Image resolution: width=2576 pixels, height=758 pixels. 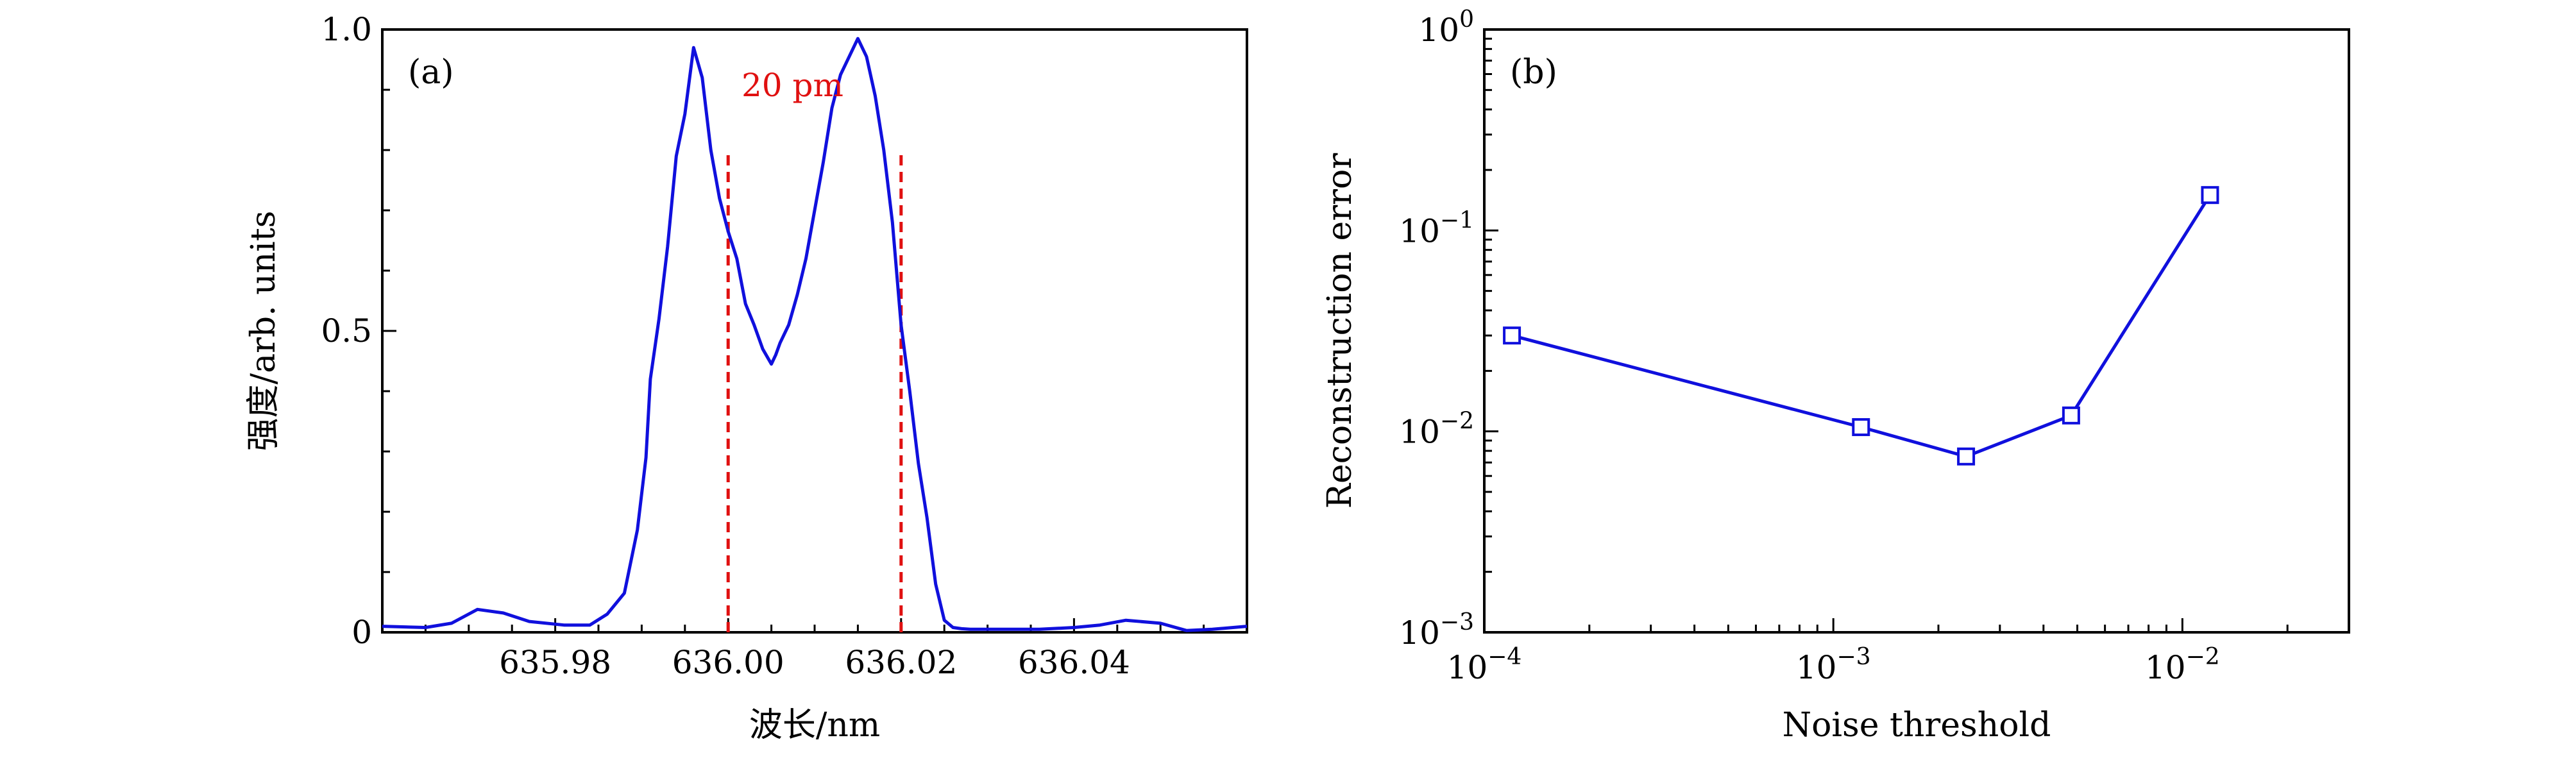 What do you see at coordinates (346, 29) in the screenshot?
I see `panel-a-ytick-label: 1.0` at bounding box center [346, 29].